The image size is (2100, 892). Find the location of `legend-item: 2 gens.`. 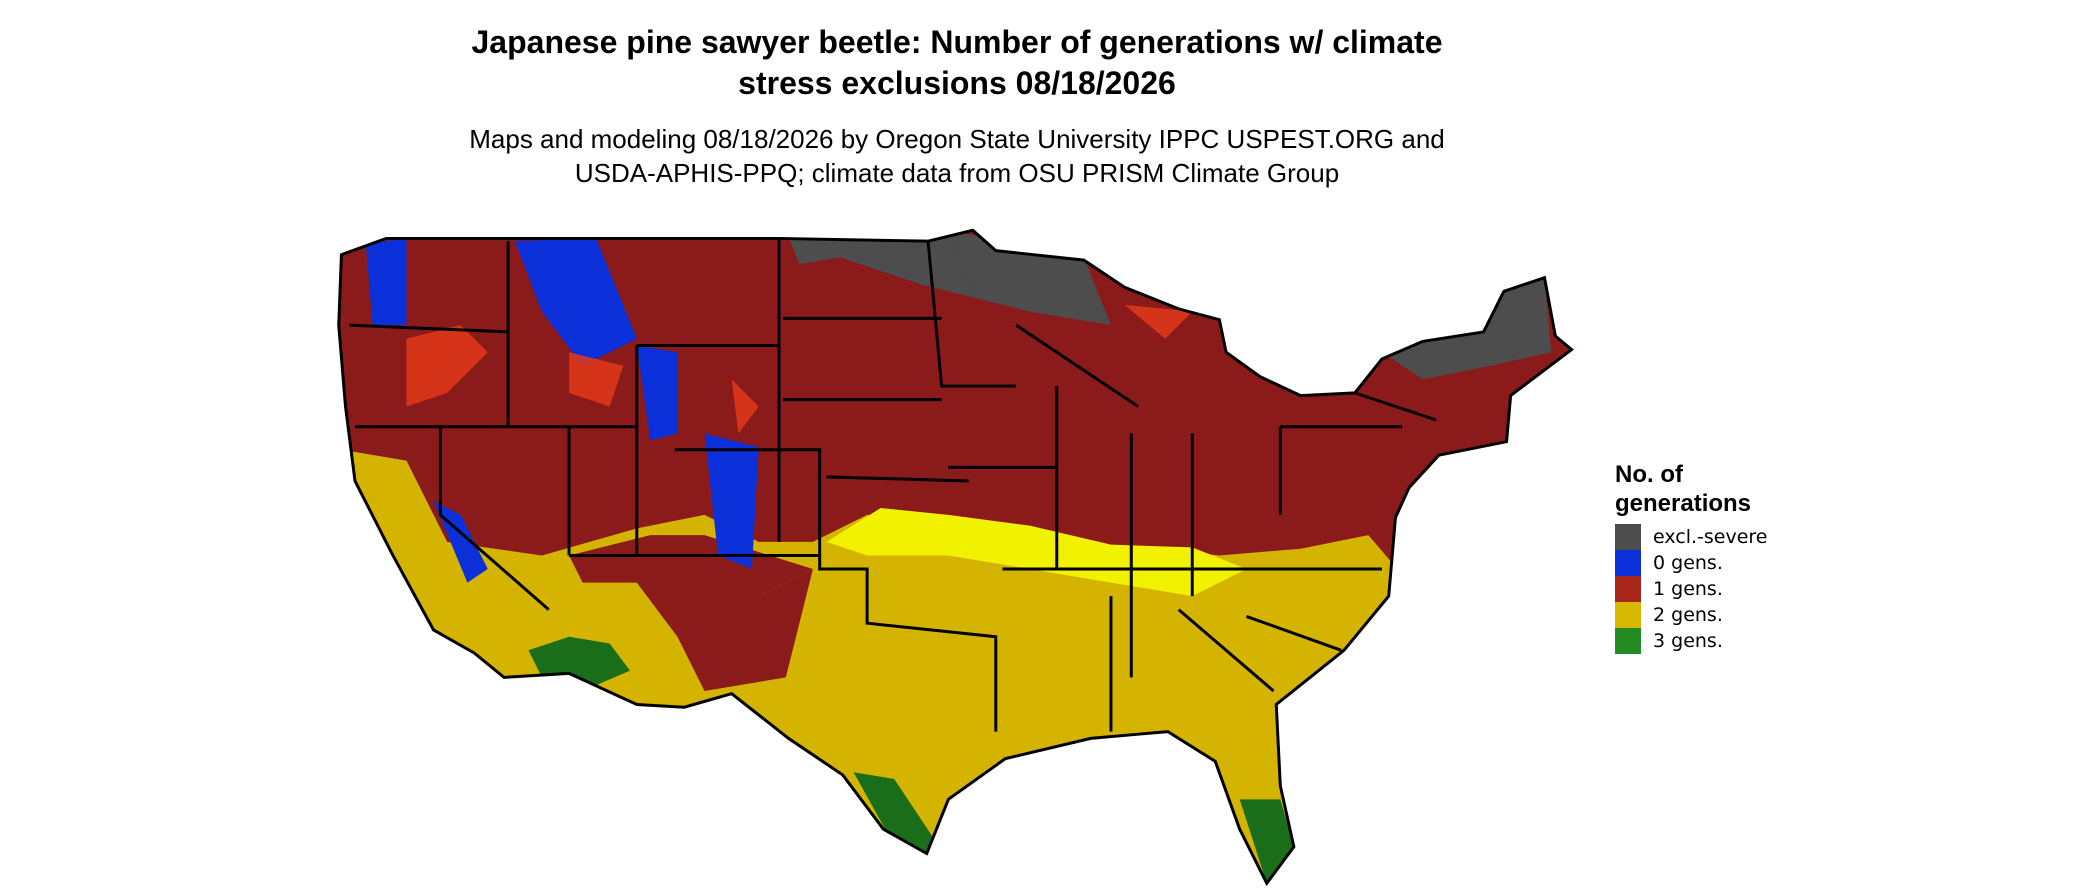

legend-item: 2 gens. is located at coordinates (1715, 615).